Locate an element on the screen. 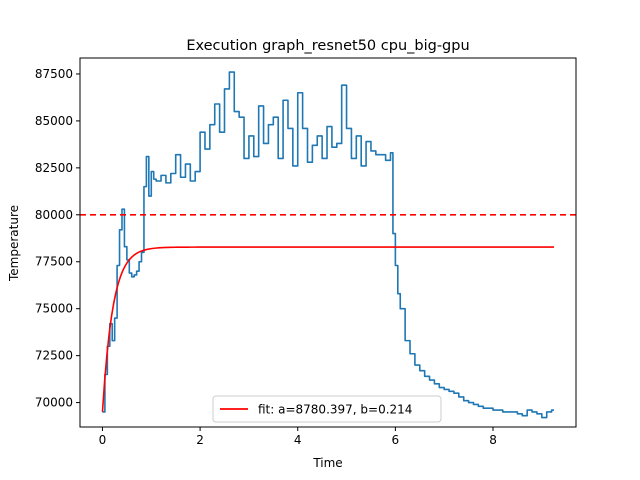 This screenshot has width=640, height=480. legend-box is located at coordinates (327, 409).